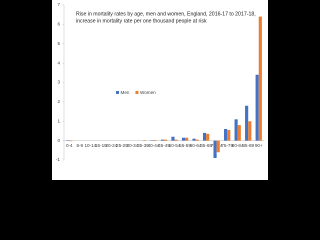 The image size is (320, 240). I want to click on legend-label: Women, so click(148, 92).